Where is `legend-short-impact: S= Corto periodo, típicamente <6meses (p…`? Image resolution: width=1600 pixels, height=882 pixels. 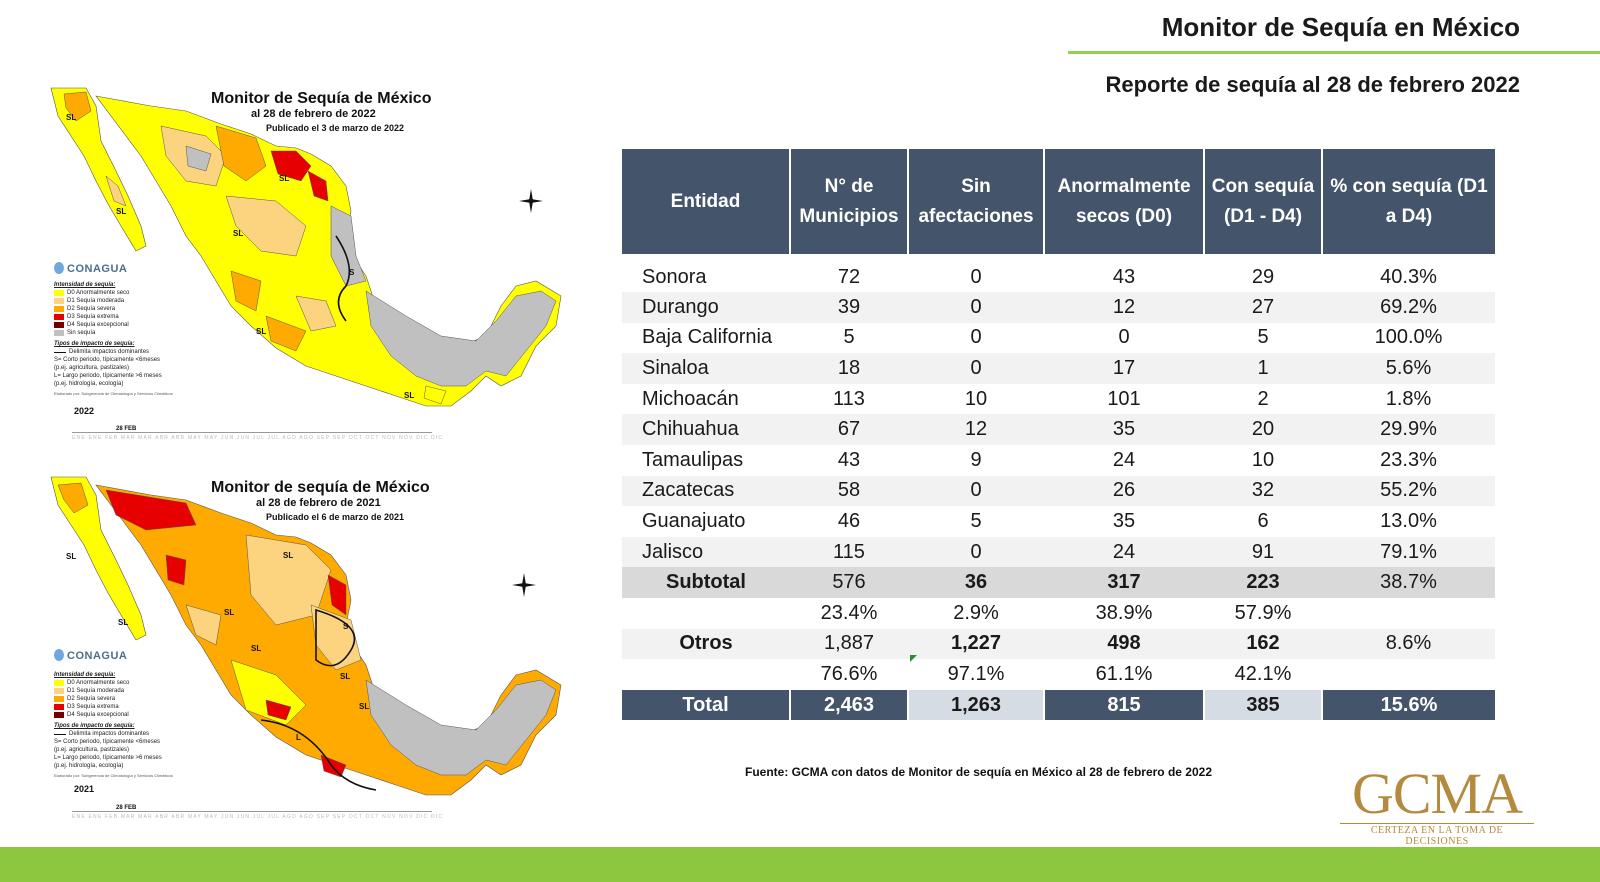
legend-short-impact: S= Corto periodo, típicamente <6meses (p… is located at coordinates (114, 364).